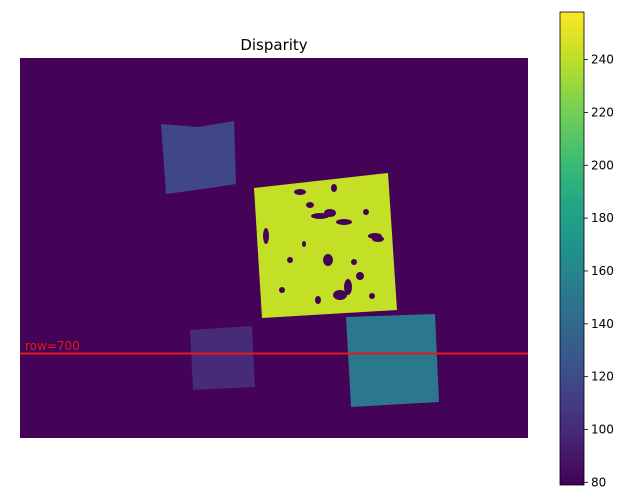 The image size is (642, 503). What do you see at coordinates (602, 271) in the screenshot?
I see `colorbar-tick-label: 160` at bounding box center [602, 271].